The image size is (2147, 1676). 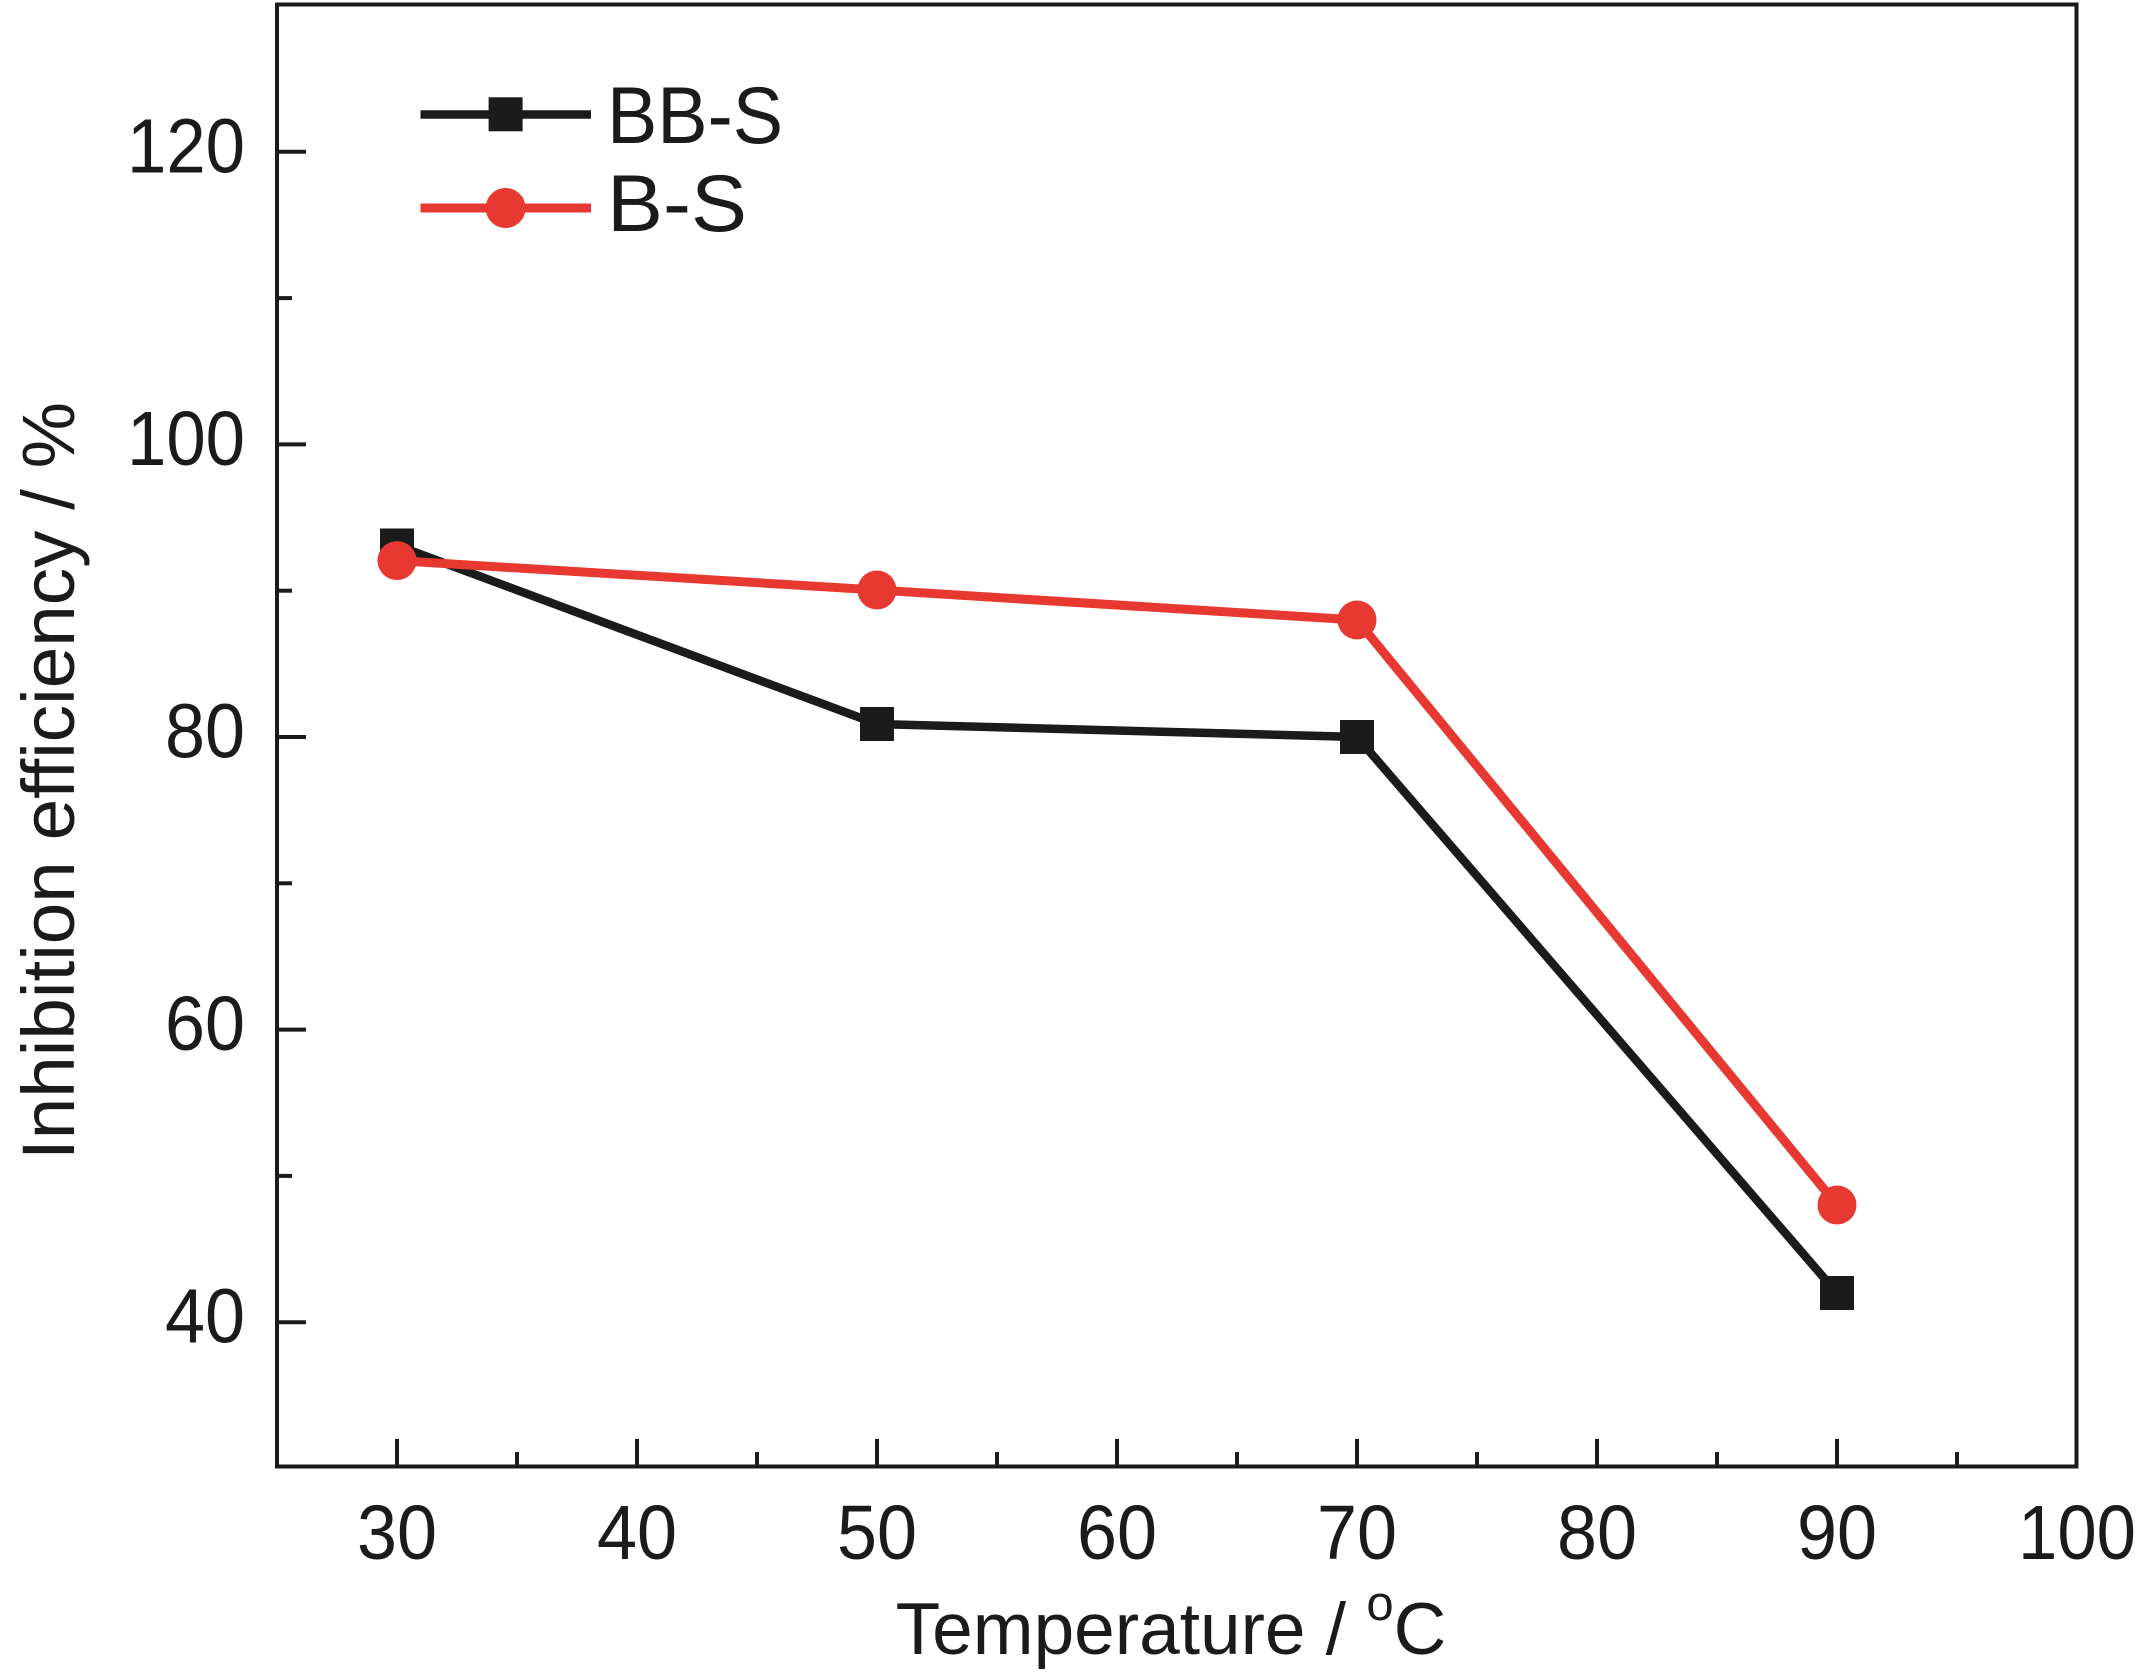 What do you see at coordinates (1837, 1533) in the screenshot?
I see `svg-text: 90` at bounding box center [1837, 1533].